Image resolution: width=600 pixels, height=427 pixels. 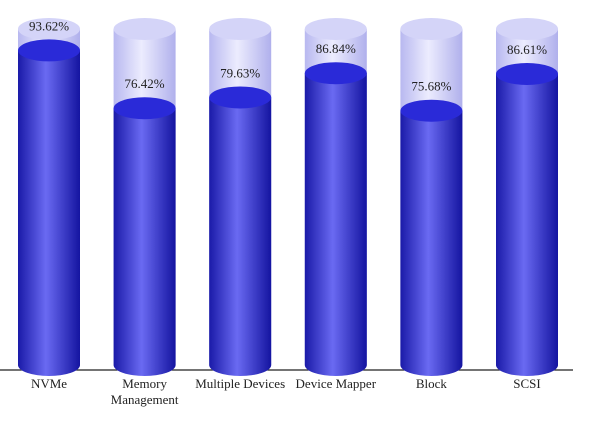 I want to click on x-tick-label: Memory Management, so click(x=144, y=391).